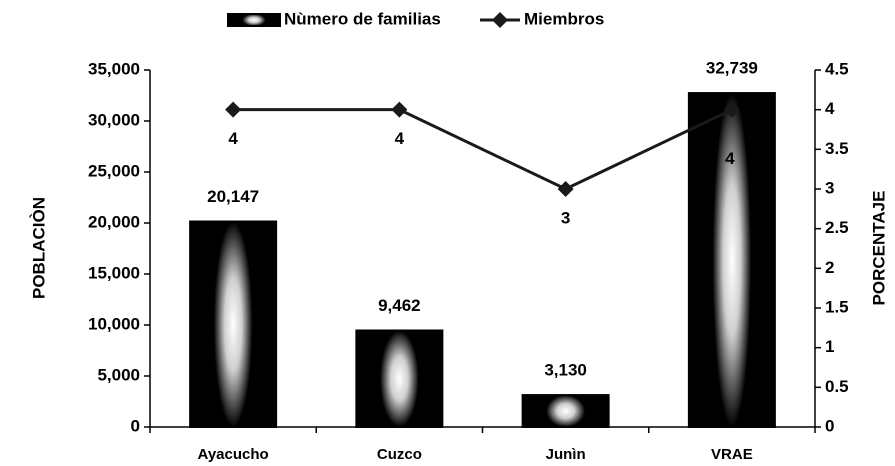  What do you see at coordinates (483, 149) in the screenshot?
I see `line` at bounding box center [483, 149].